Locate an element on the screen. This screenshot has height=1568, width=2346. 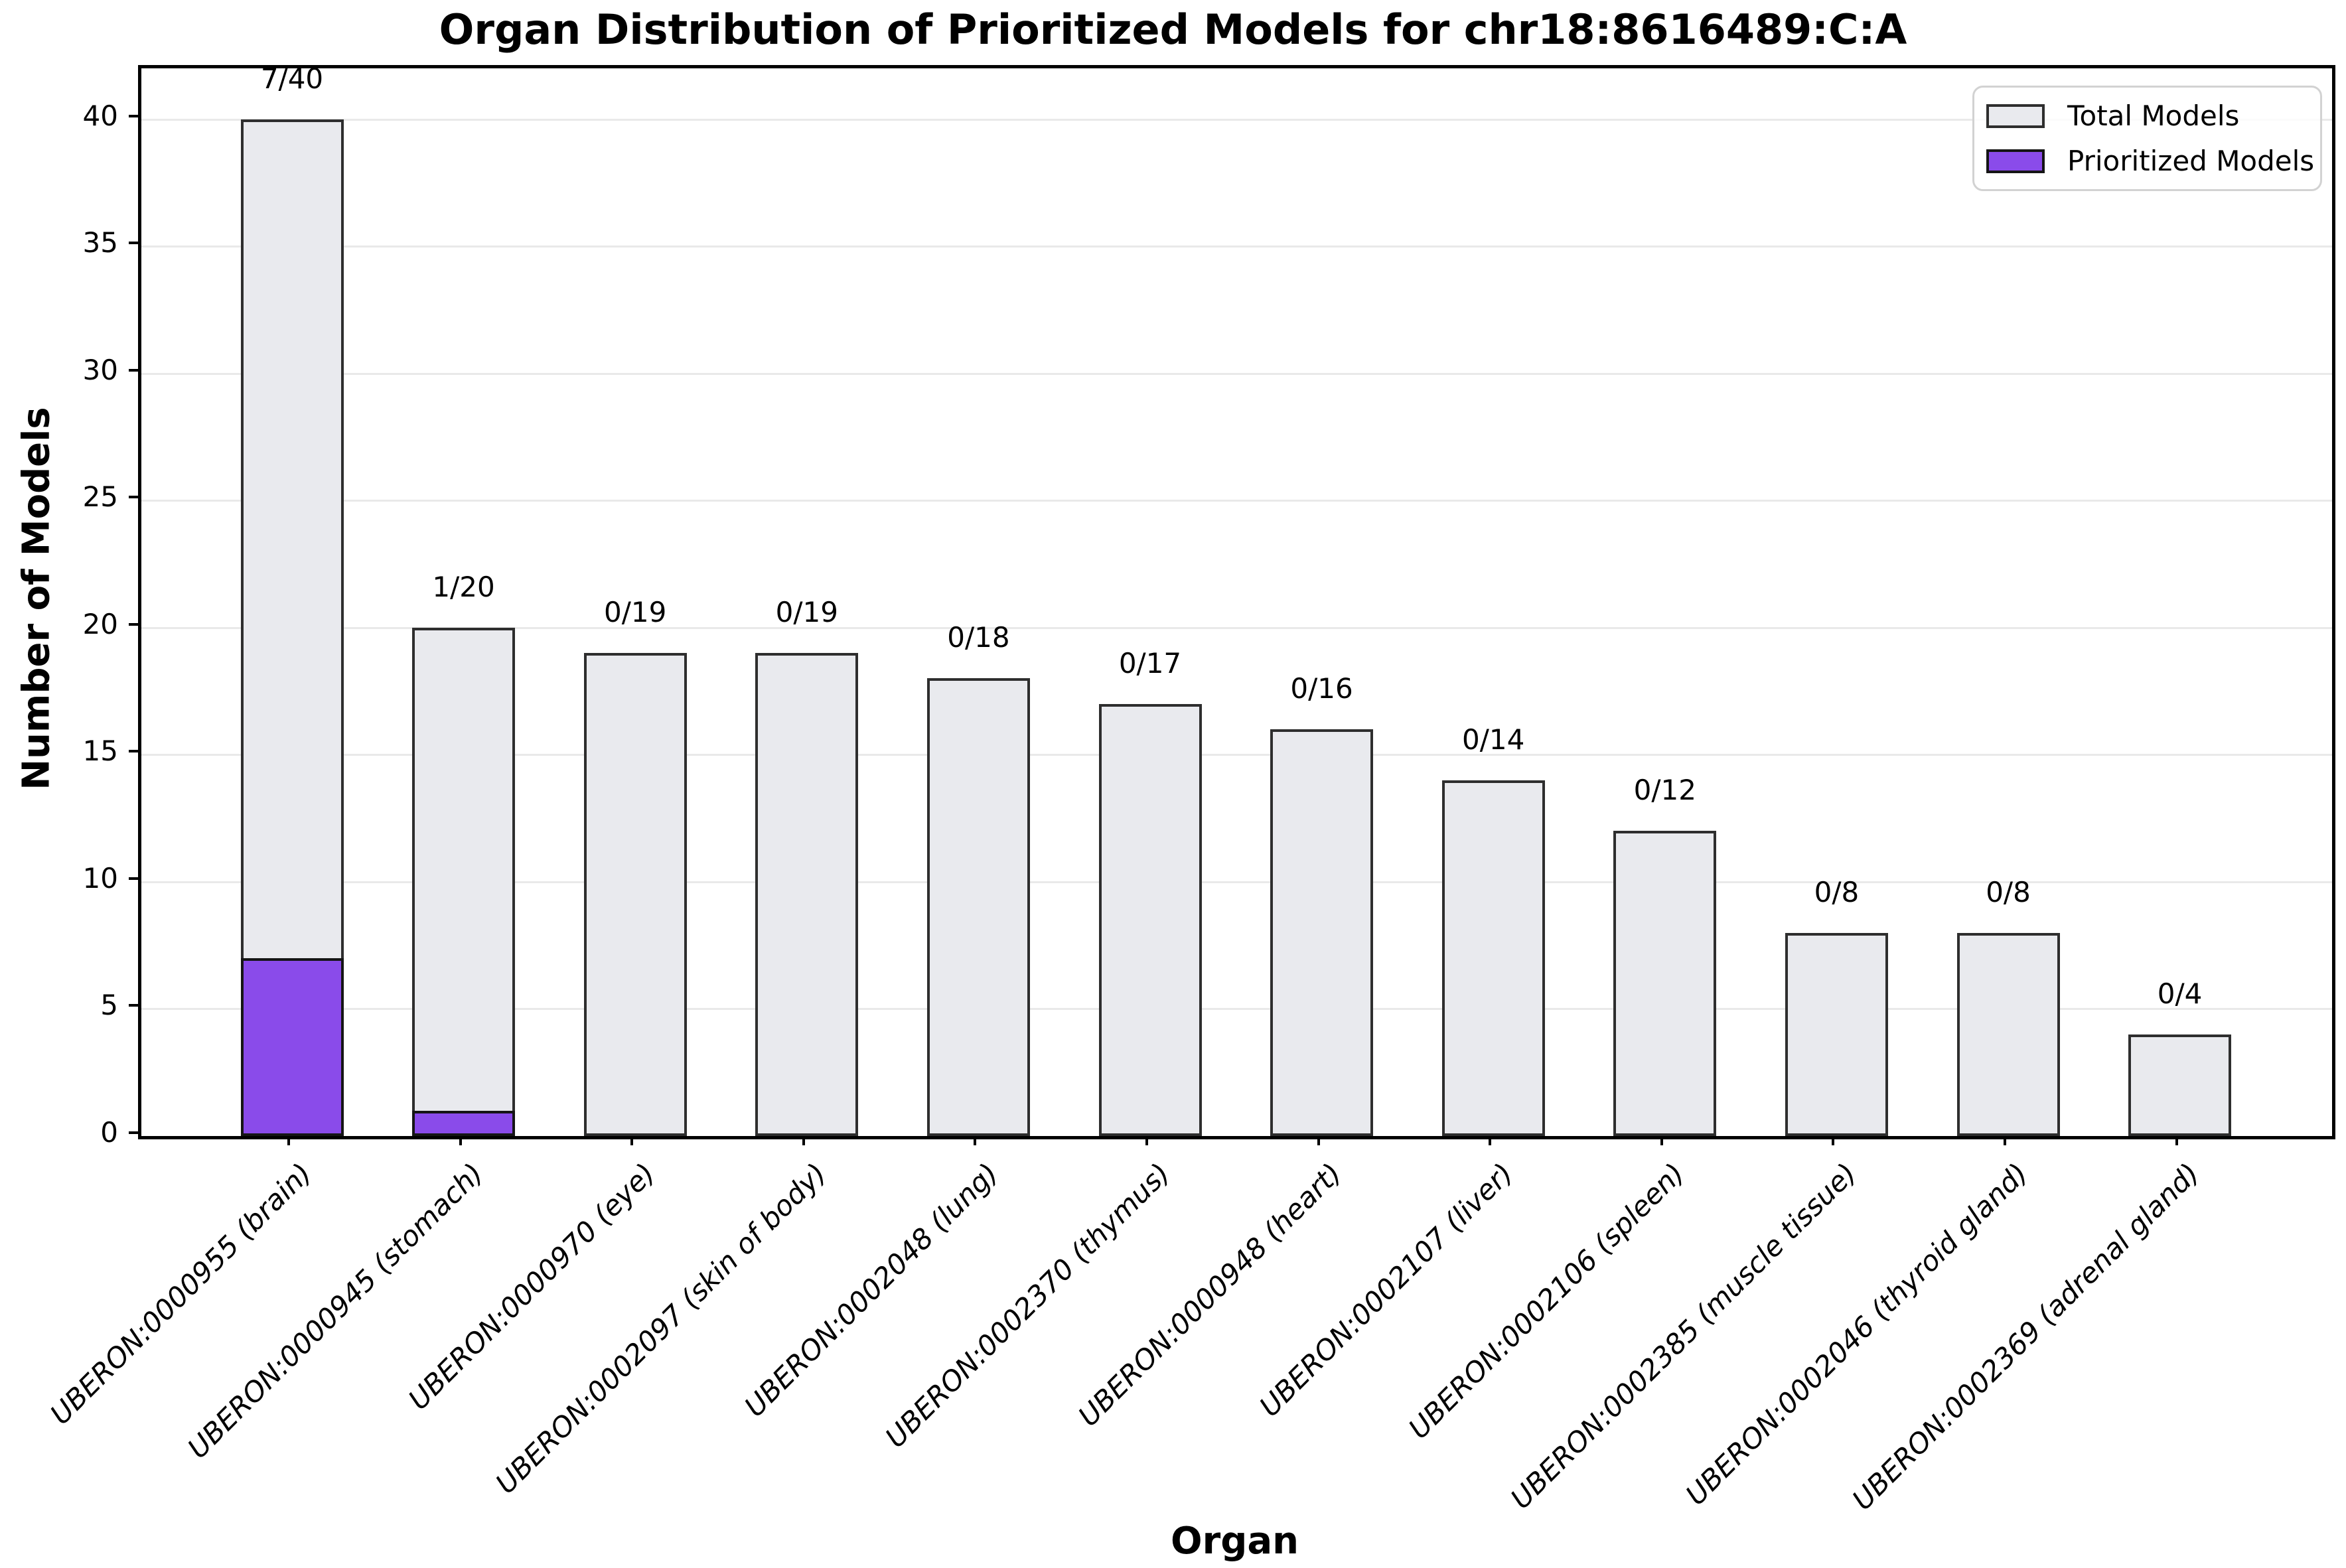
prioritized-models-swatch is located at coordinates (2015, 161).